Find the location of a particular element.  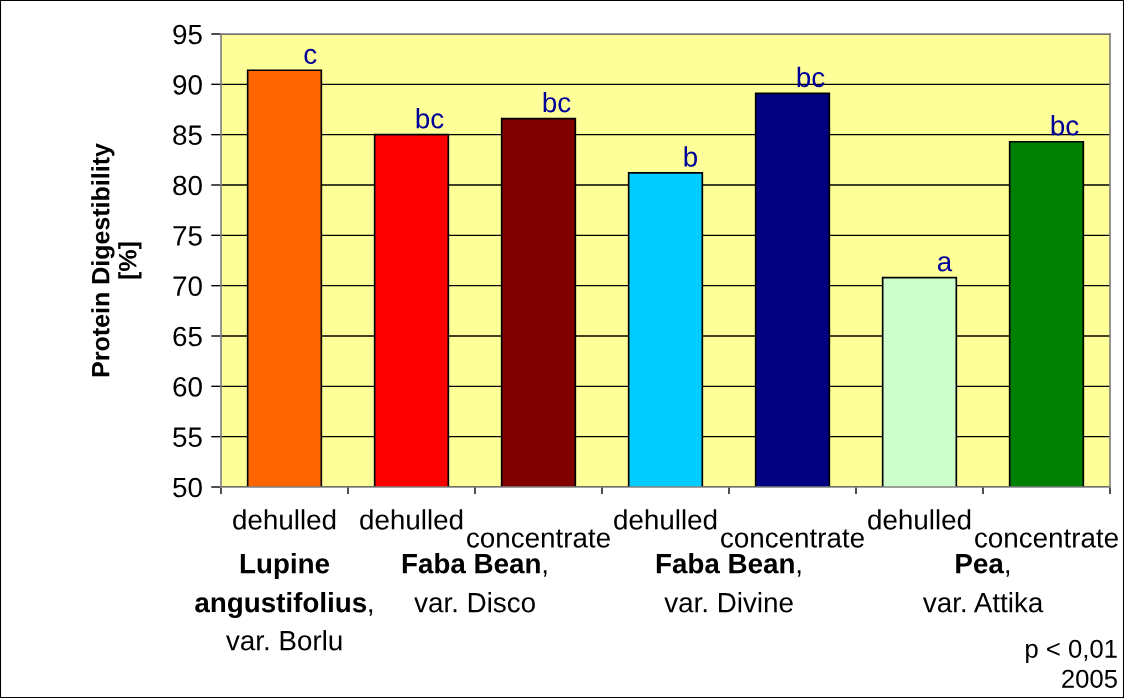

y-tick-label: 60 is located at coordinates (187, 387).